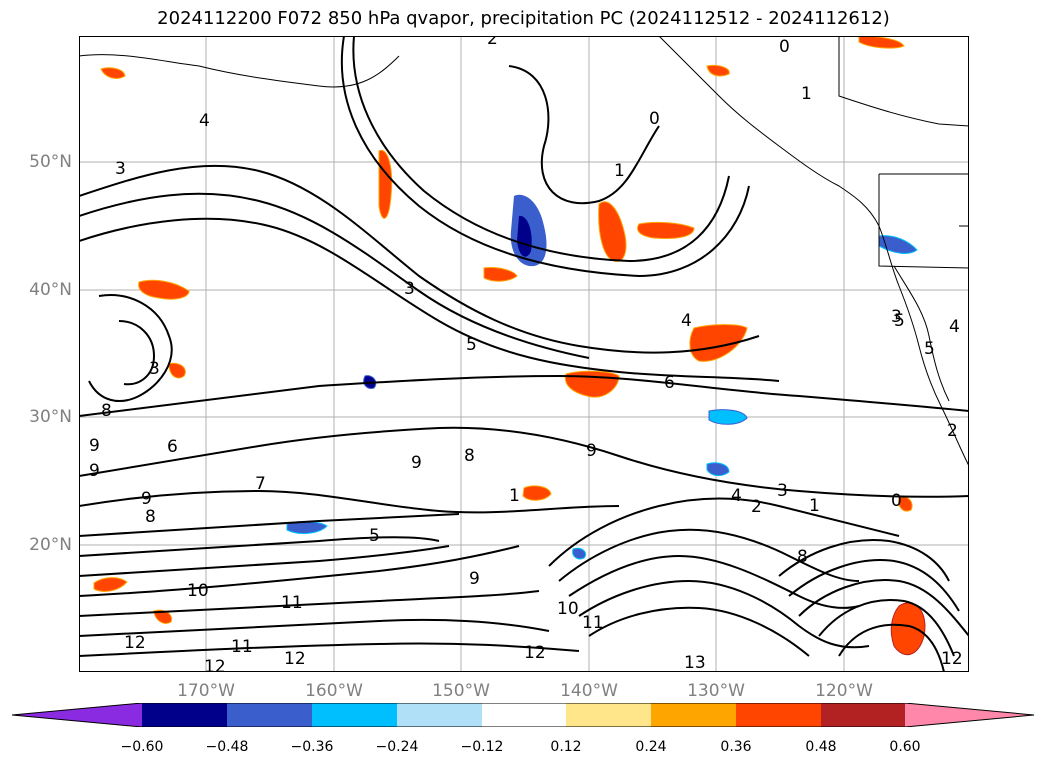  Describe the element at coordinates (142, 747) in the screenshot. I see `colorbar-tick-label: −0.60` at that location.